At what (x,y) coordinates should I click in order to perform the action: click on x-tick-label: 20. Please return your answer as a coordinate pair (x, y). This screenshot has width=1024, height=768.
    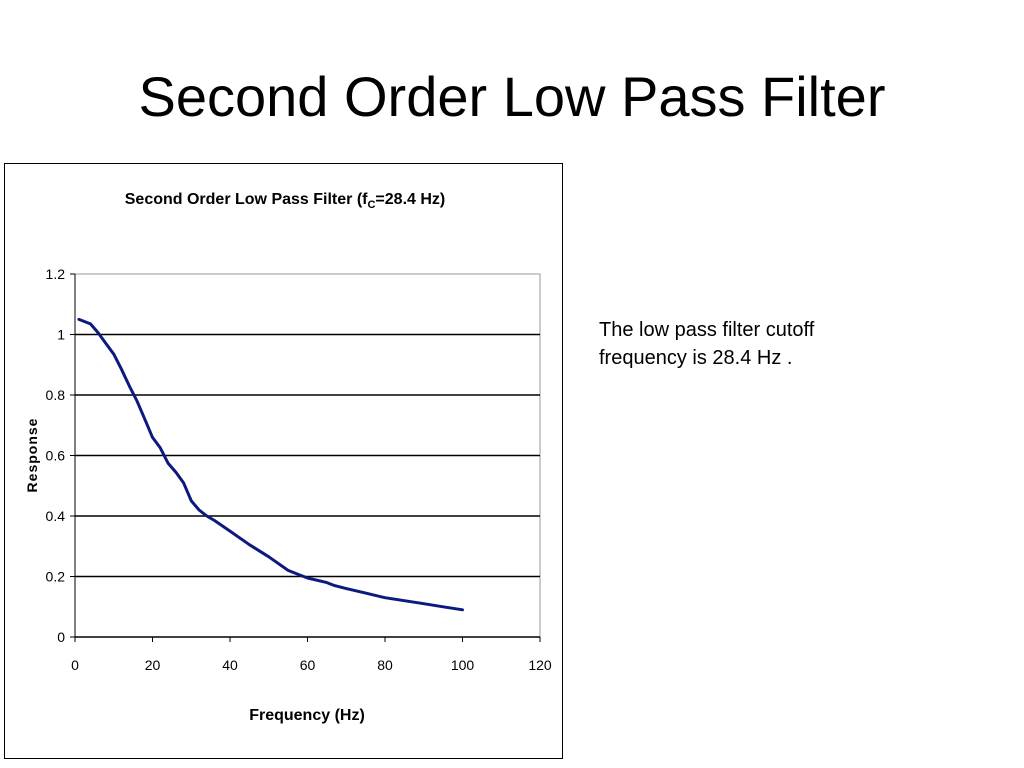
    Looking at the image, I should click on (153, 665).